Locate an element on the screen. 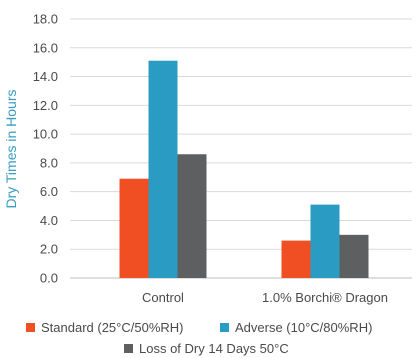 This screenshot has width=416, height=358. y-axis-title: Dry Times in Hours is located at coordinates (11, 148).